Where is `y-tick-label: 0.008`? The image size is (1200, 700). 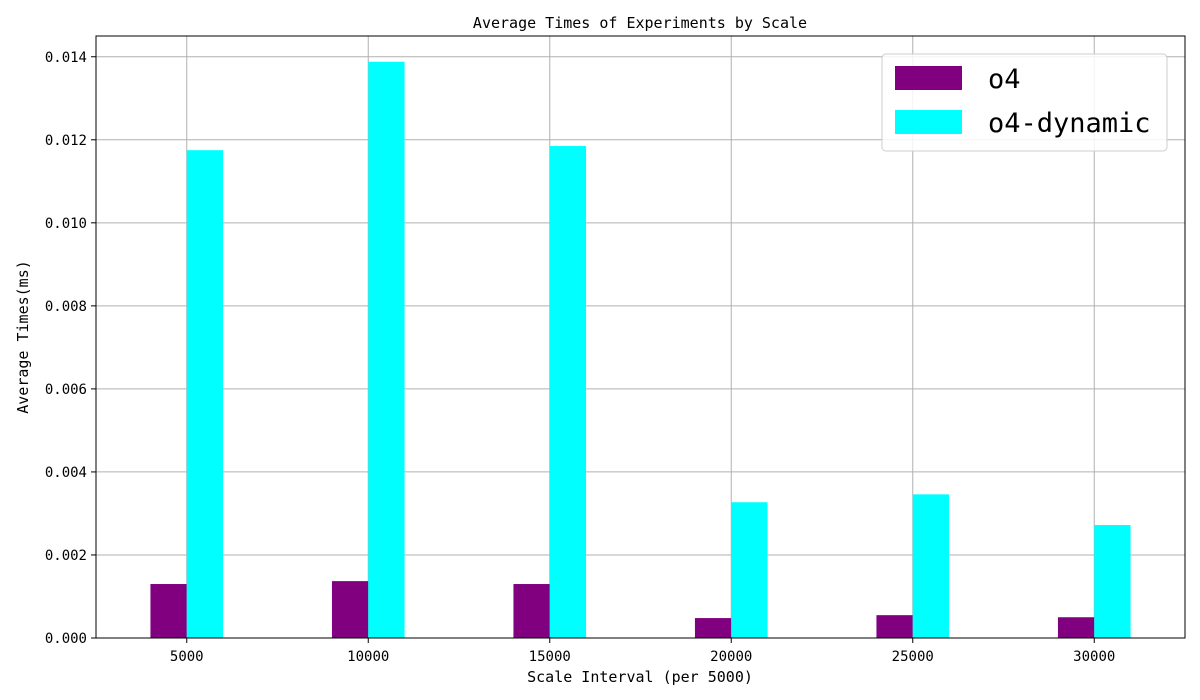 y-tick-label: 0.008 is located at coordinates (66, 307).